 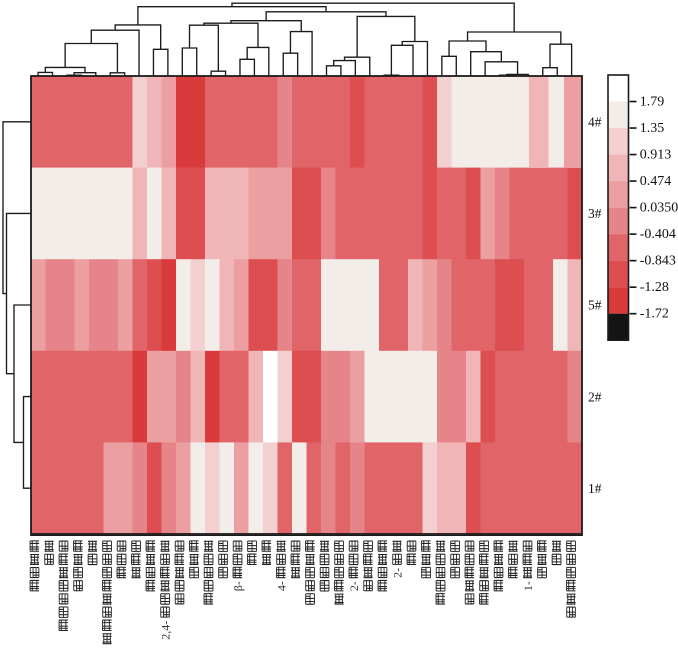 I want to click on svg-text: -1.72, so click(x=654, y=314).